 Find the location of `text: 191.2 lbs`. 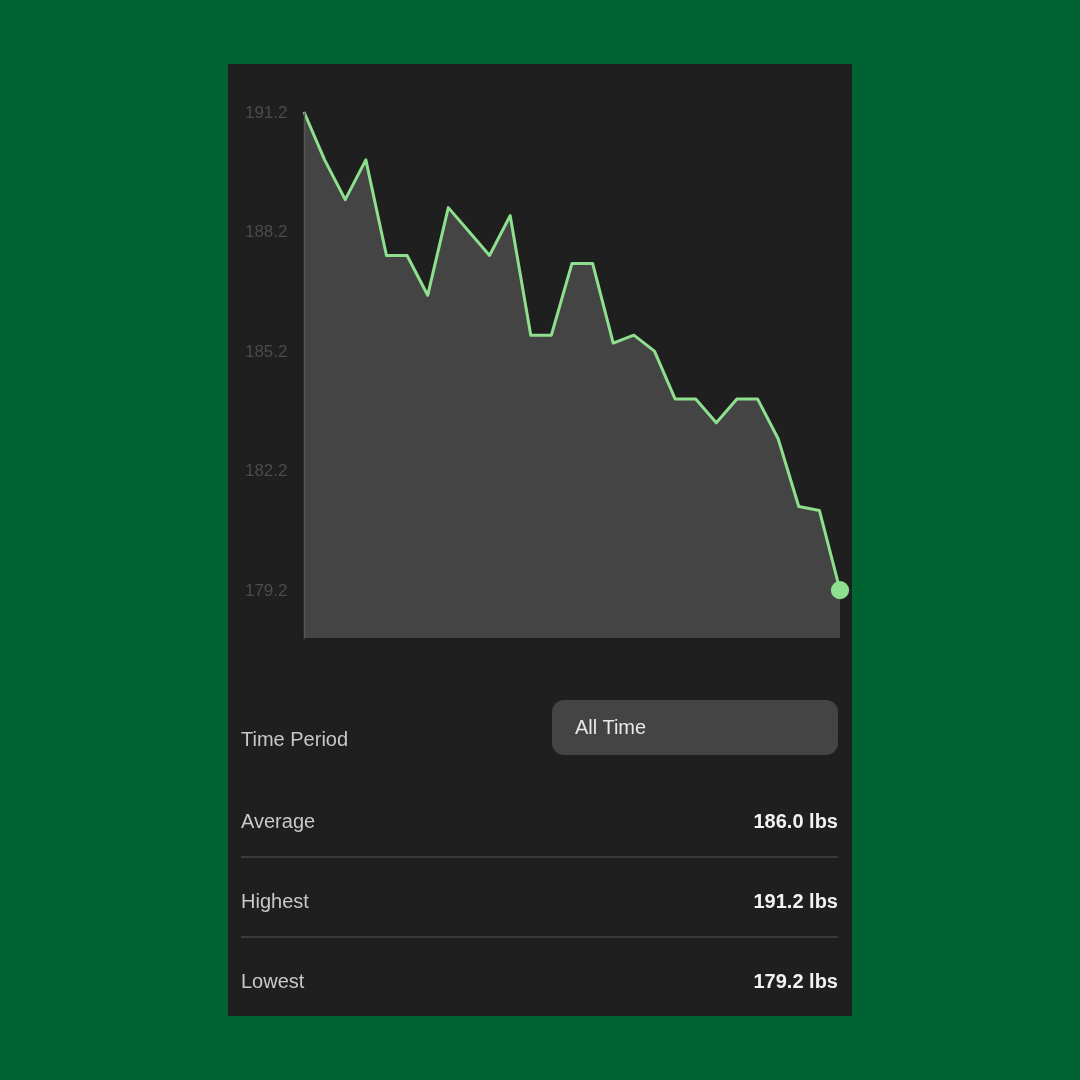

text: 191.2 lbs is located at coordinates (795, 901).